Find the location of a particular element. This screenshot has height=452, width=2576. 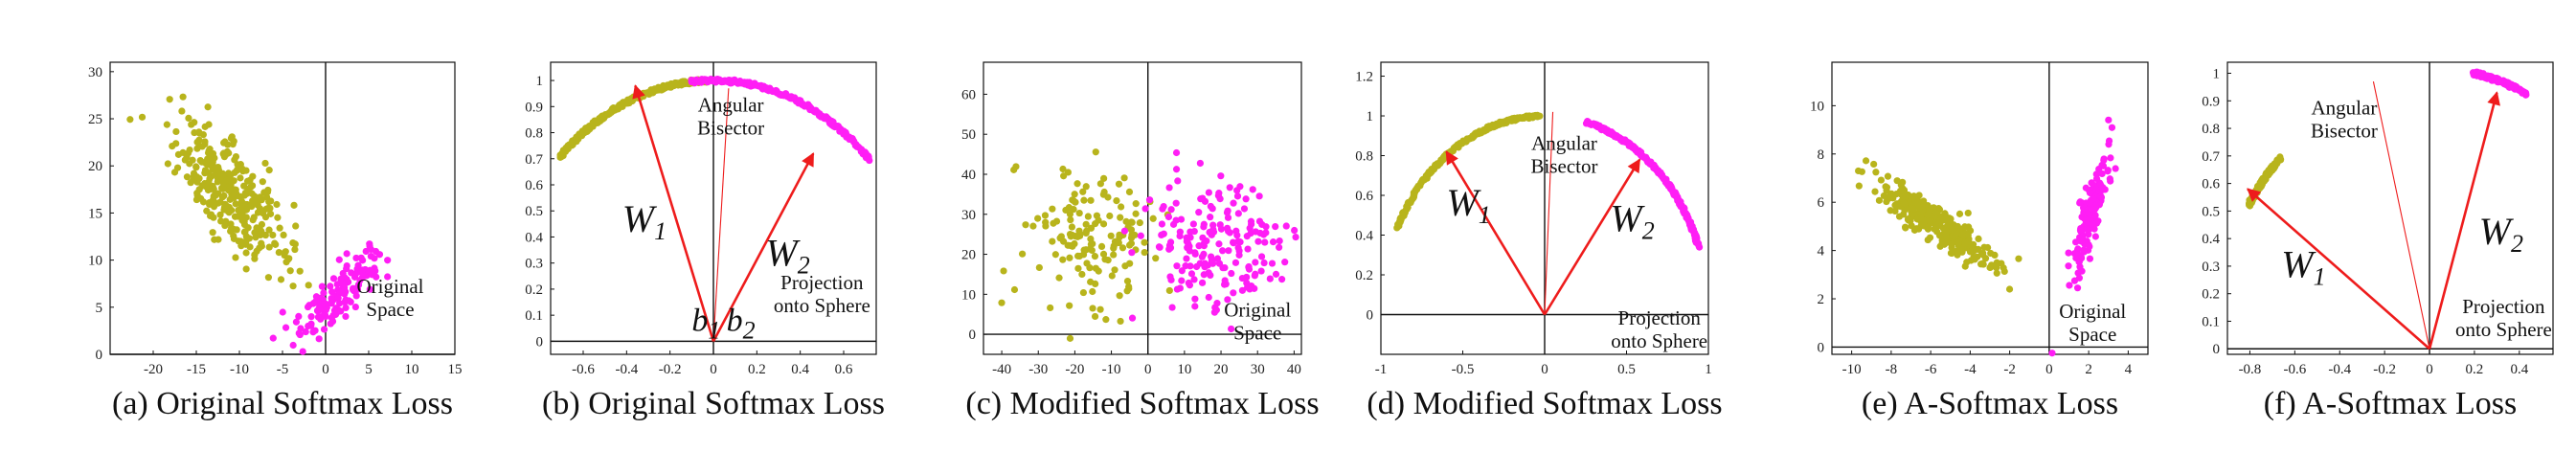

y-tick-label: 50 is located at coordinates (968, 135).